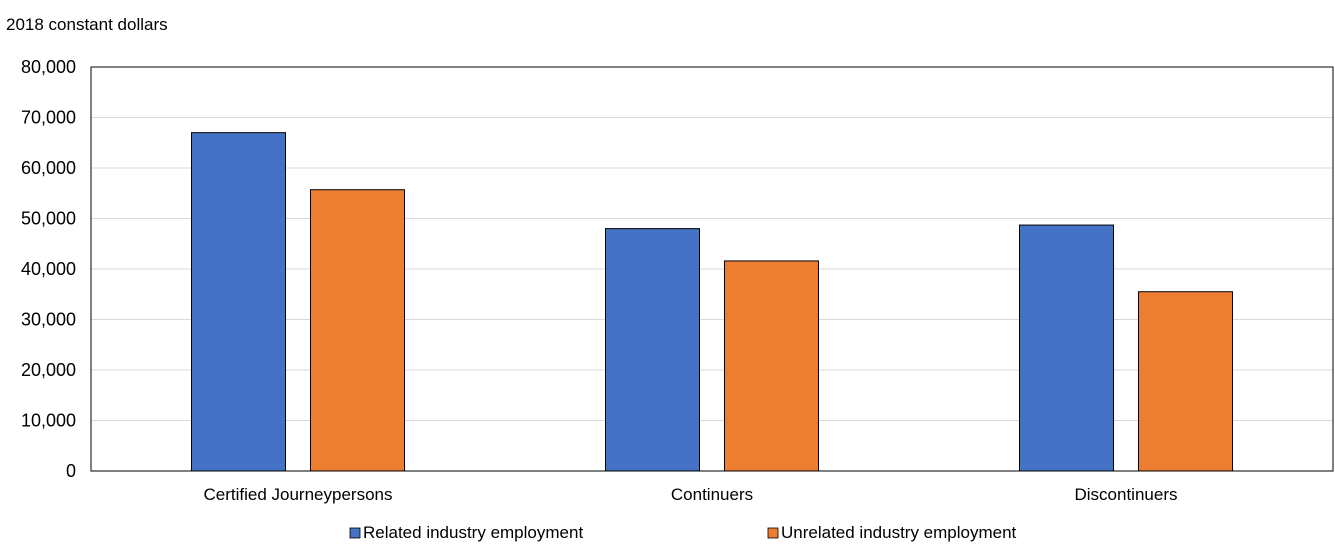 This screenshot has height=550, width=1335. What do you see at coordinates (899, 532) in the screenshot?
I see `legend-label: Unrelated industry employment` at bounding box center [899, 532].